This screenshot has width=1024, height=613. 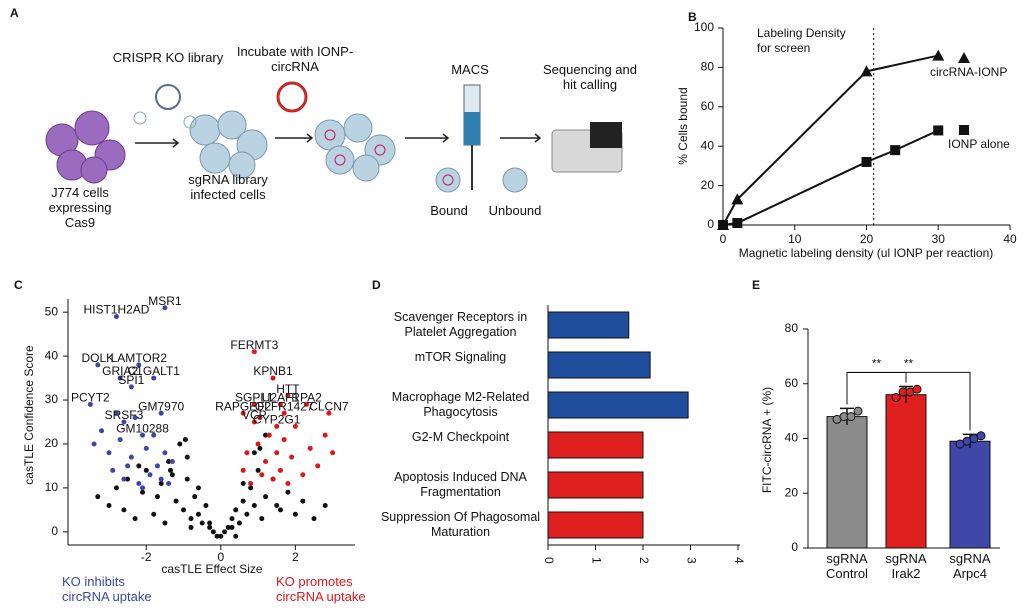 I want to click on gene-label: SGPL1, so click(x=254, y=398).